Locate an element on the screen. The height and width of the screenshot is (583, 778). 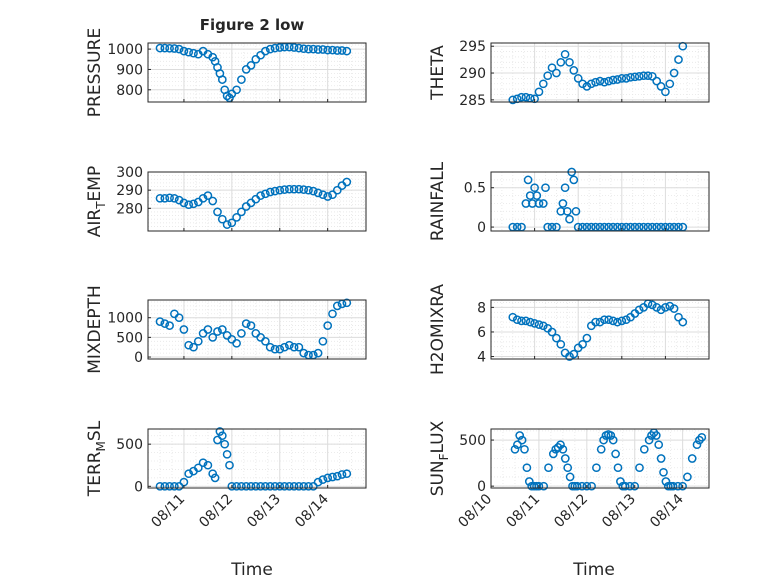
figure-title: Figure 2 low is located at coordinates (252, 25).